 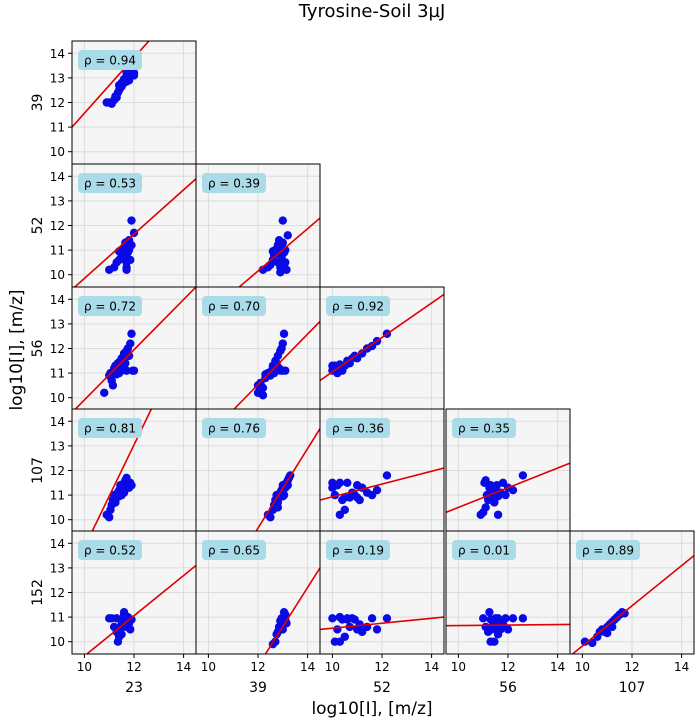 I want to click on column-variable-label: 23, so click(x=134, y=688).